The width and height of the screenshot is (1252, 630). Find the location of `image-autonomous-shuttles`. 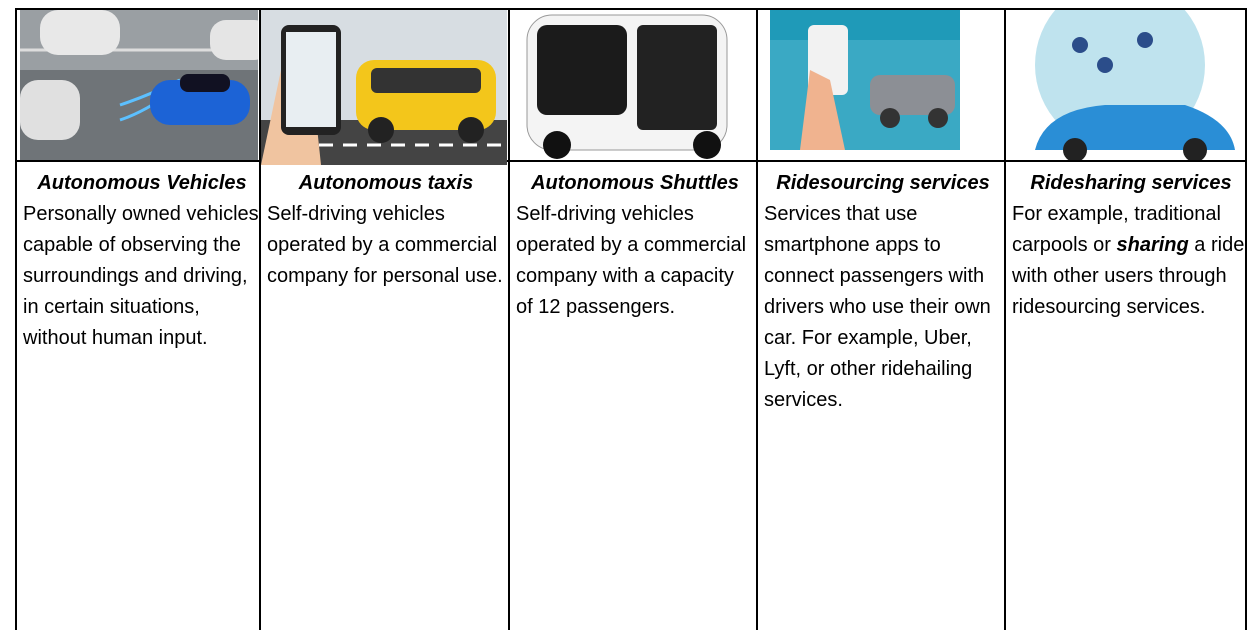

image-autonomous-shuttles is located at coordinates (633, 85).